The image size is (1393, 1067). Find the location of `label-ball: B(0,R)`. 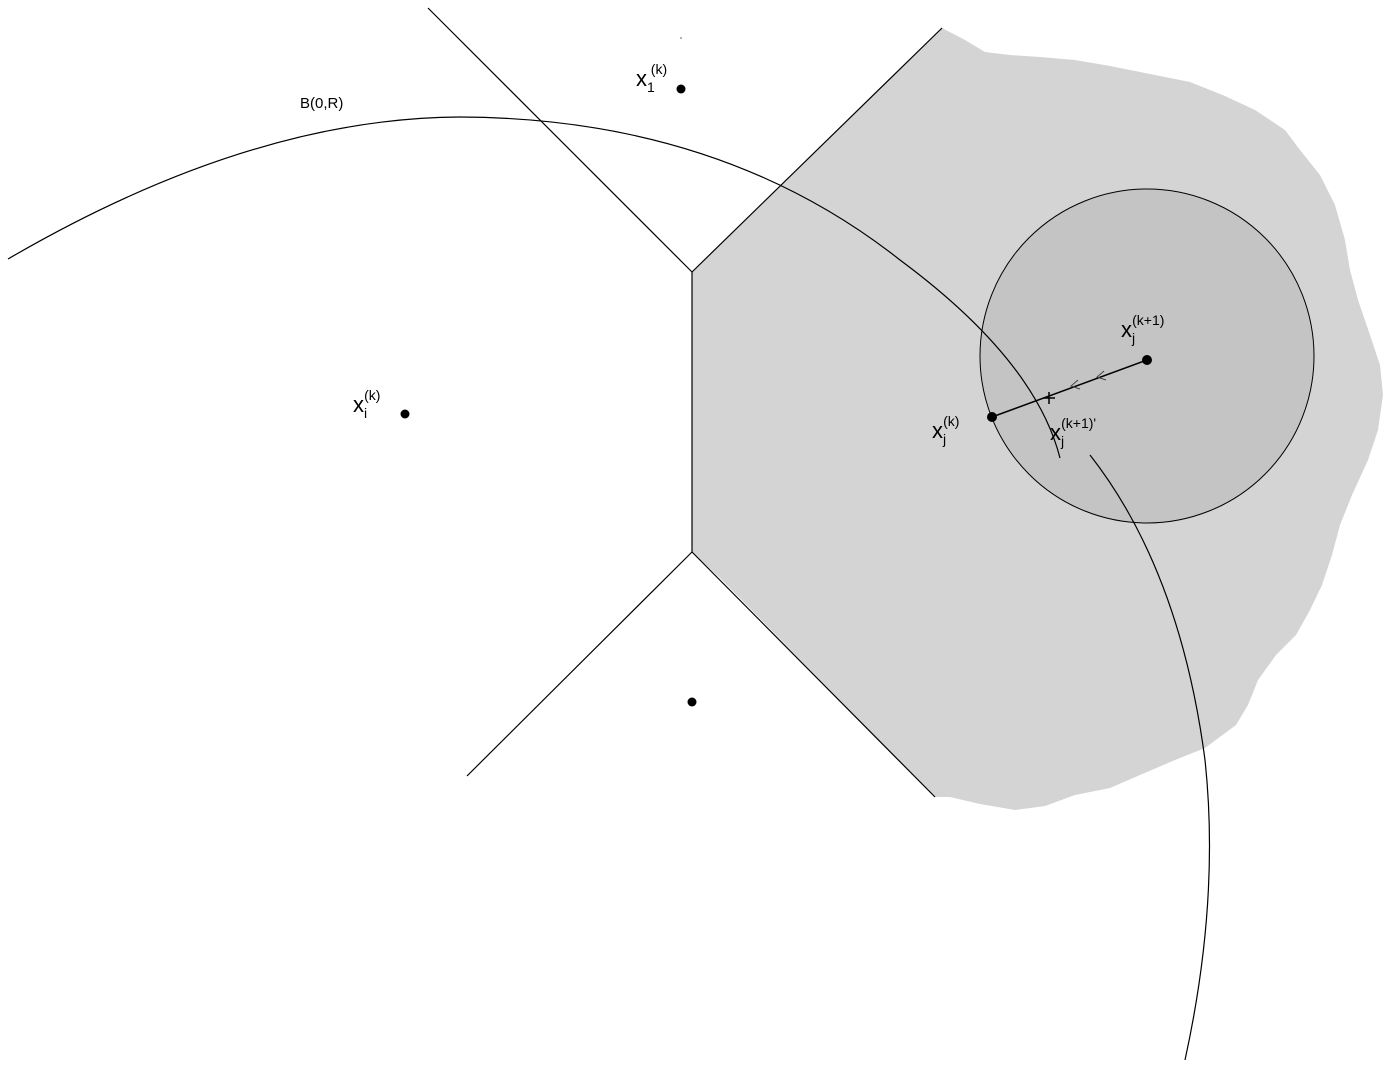

label-ball: B(0,R) is located at coordinates (321, 103).